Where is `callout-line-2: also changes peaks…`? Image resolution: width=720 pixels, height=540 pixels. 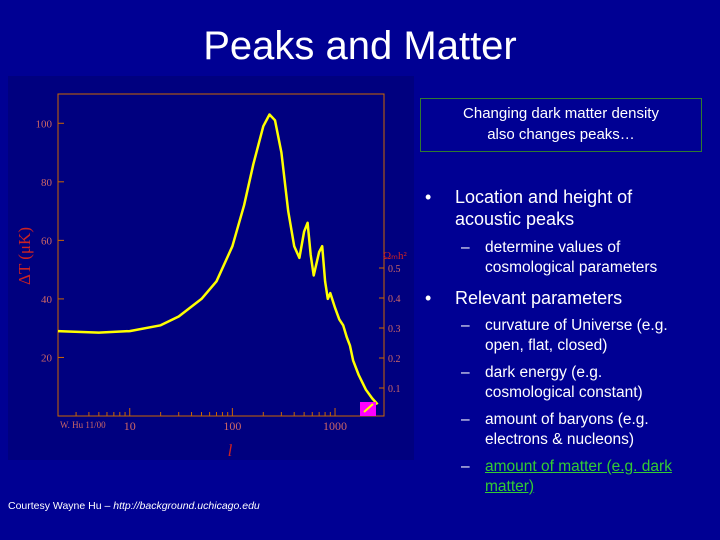
callout-line-2: also changes peaks… is located at coordinates (561, 134).